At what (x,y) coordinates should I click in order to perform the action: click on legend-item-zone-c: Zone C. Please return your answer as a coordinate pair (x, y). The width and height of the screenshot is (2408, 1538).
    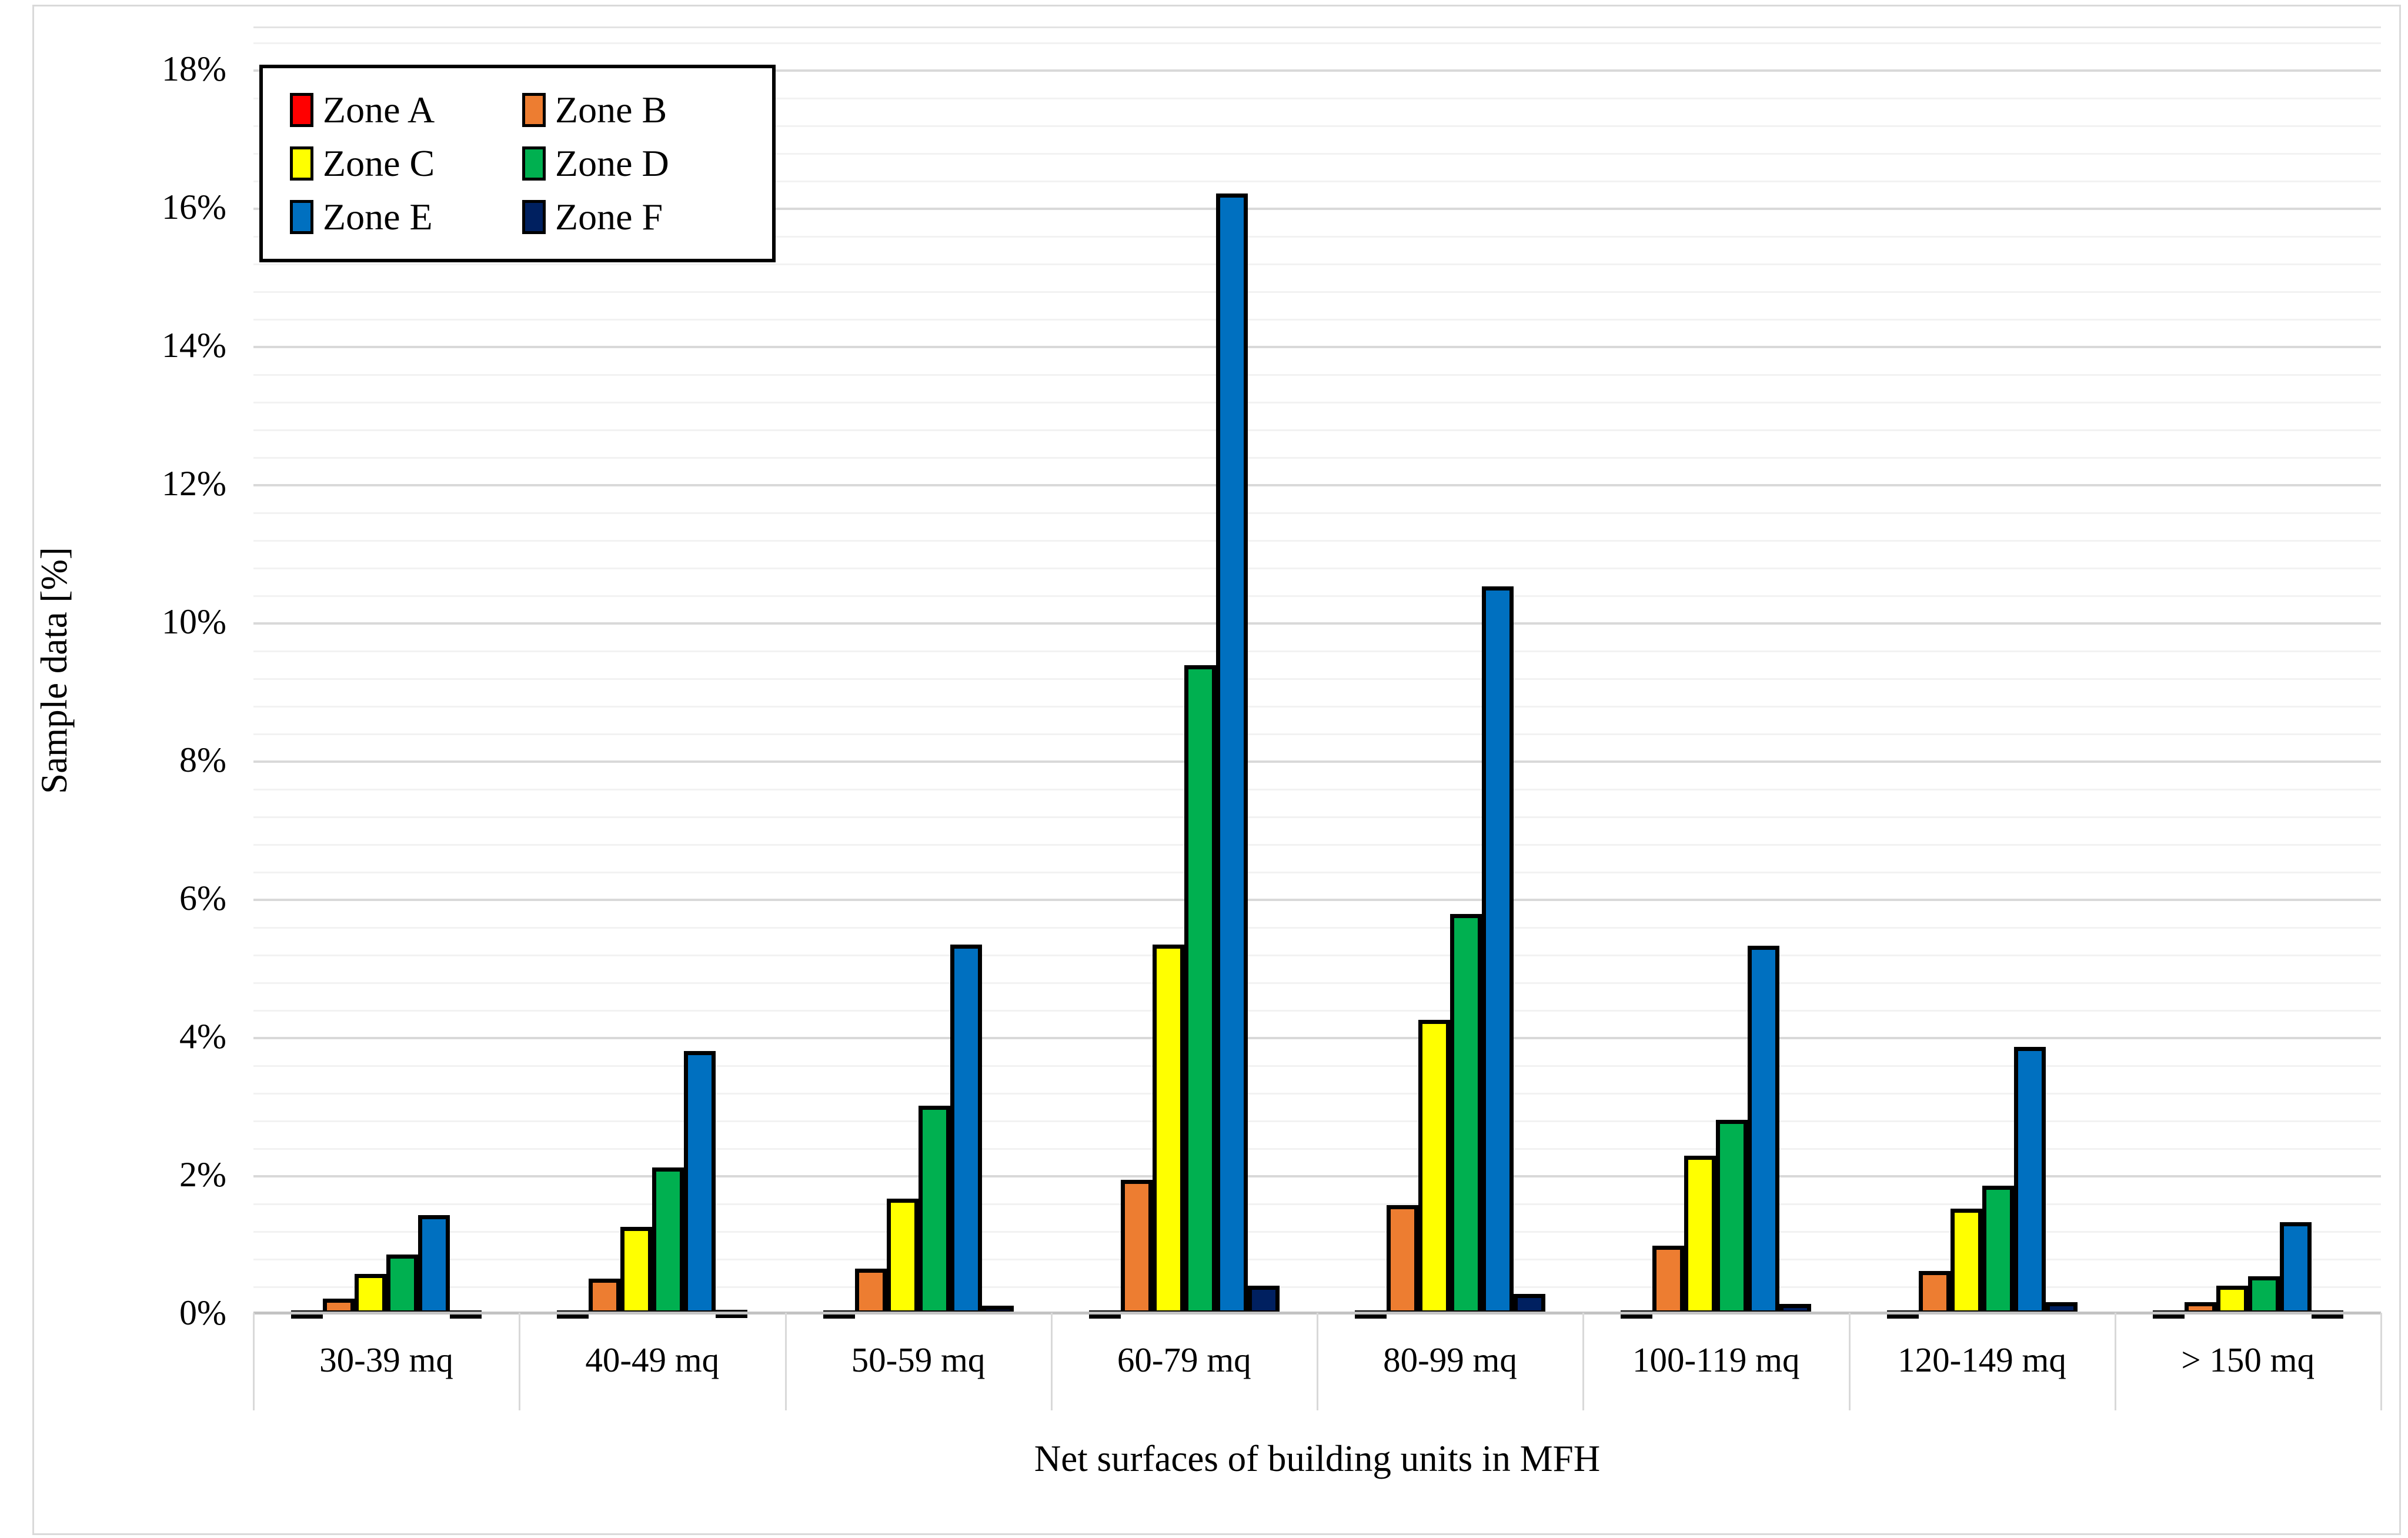
    Looking at the image, I should click on (406, 163).